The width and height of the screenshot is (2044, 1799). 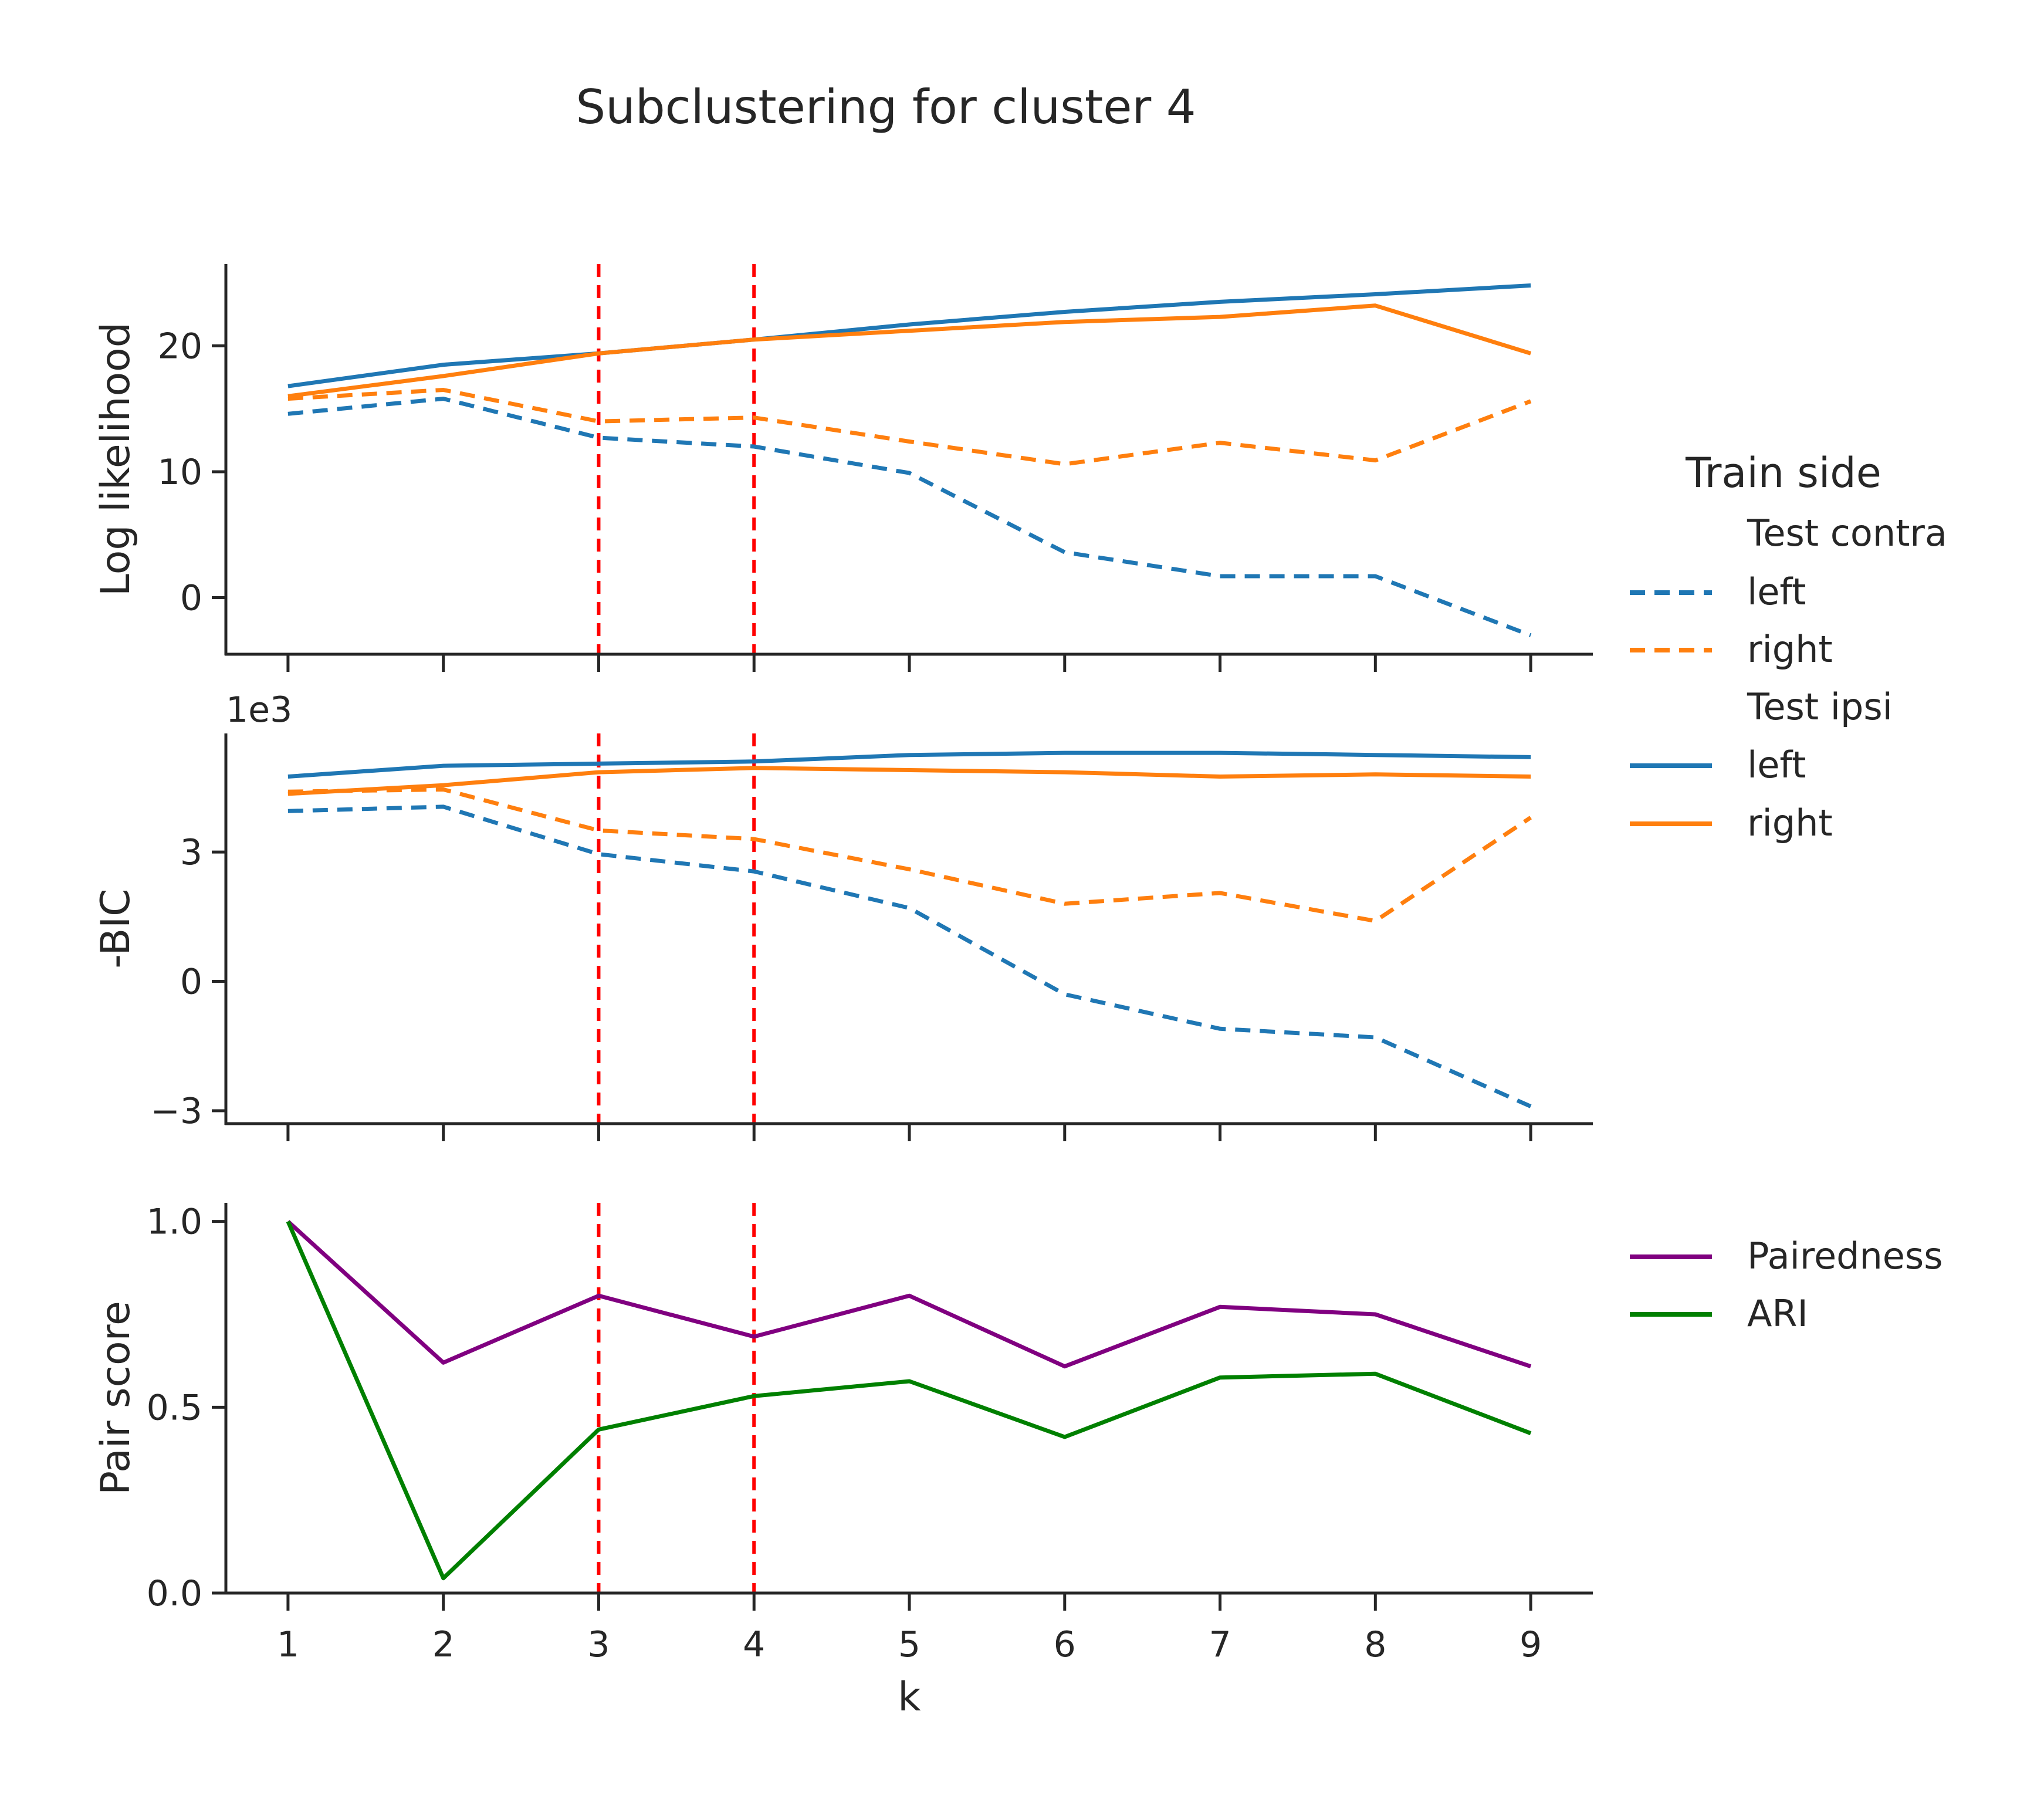 I want to click on ari-series-line, so click(x=909, y=1400).